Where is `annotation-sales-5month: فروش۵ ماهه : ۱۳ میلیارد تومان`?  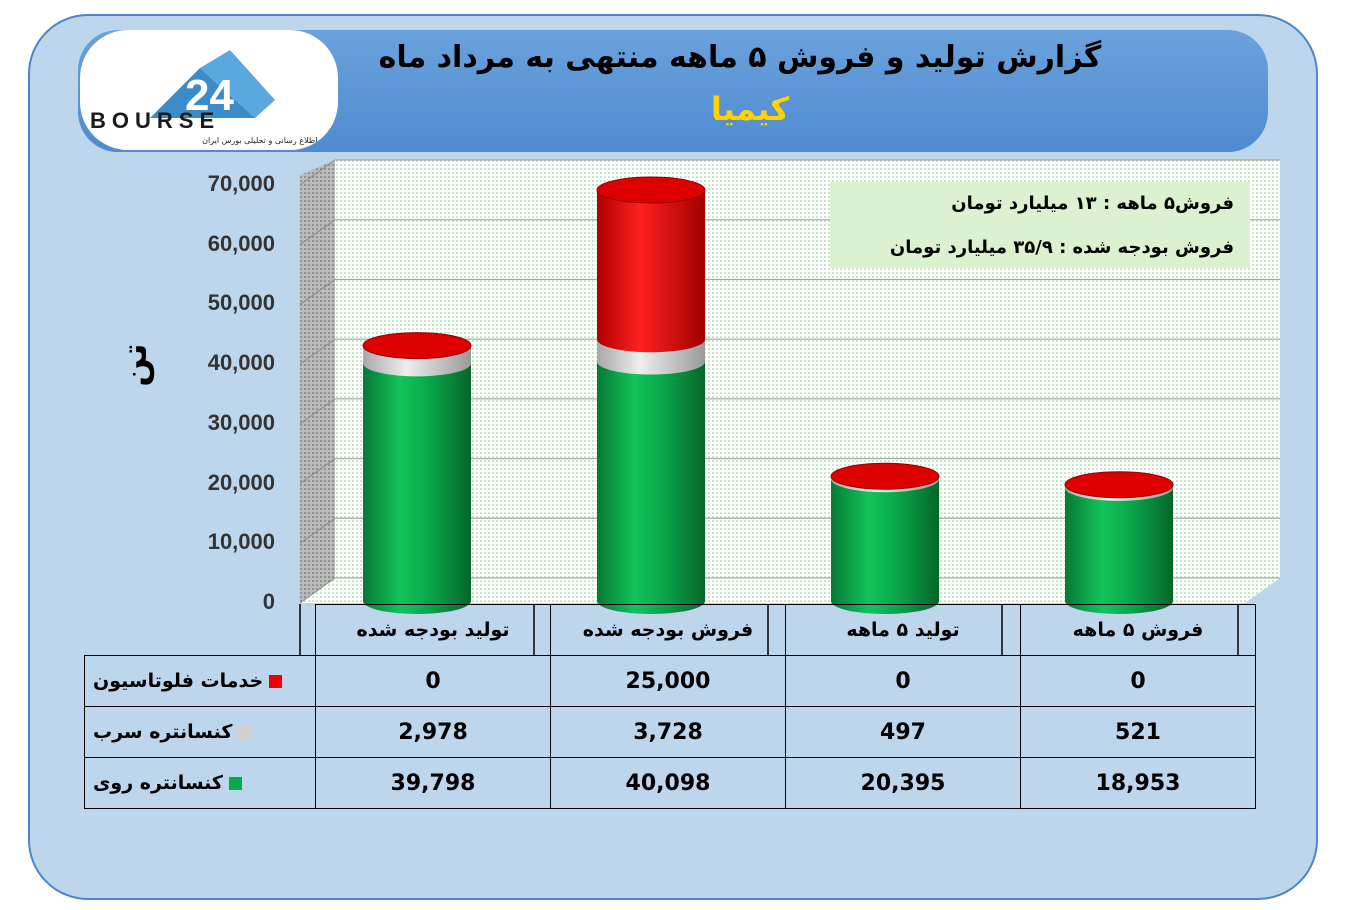 annotation-sales-5month: فروش۵ ماهه : ۱۳ میلیارد تومان is located at coordinates (1092, 203).